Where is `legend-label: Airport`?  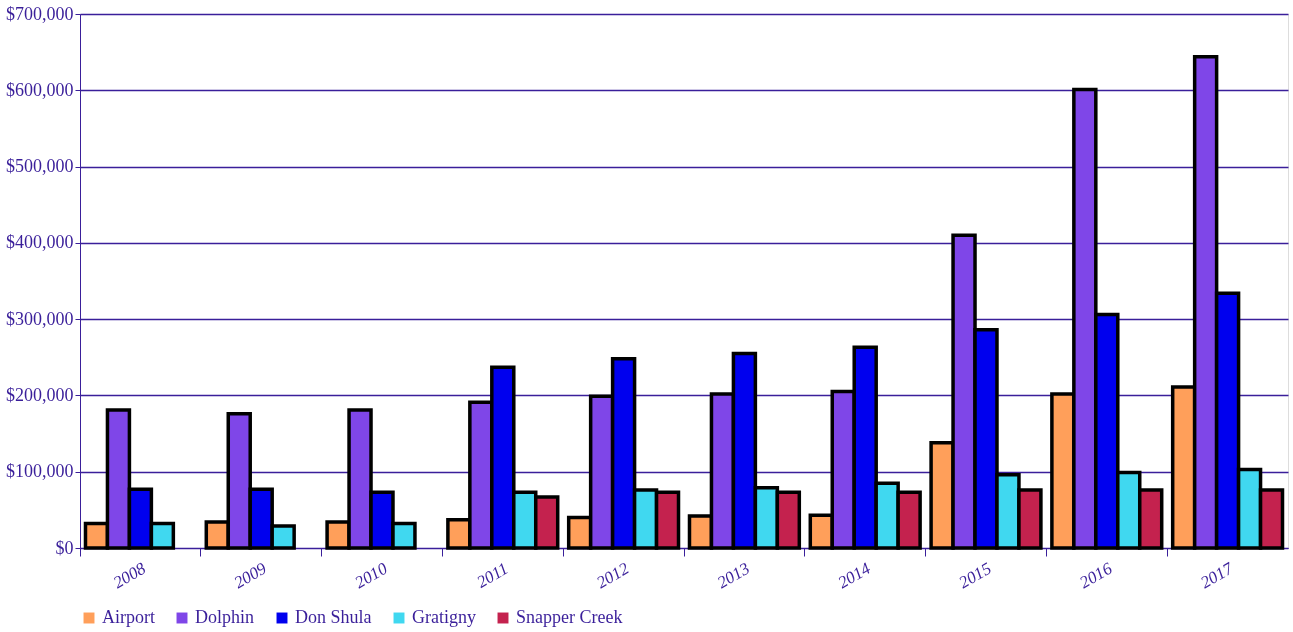 legend-label: Airport is located at coordinates (128, 617).